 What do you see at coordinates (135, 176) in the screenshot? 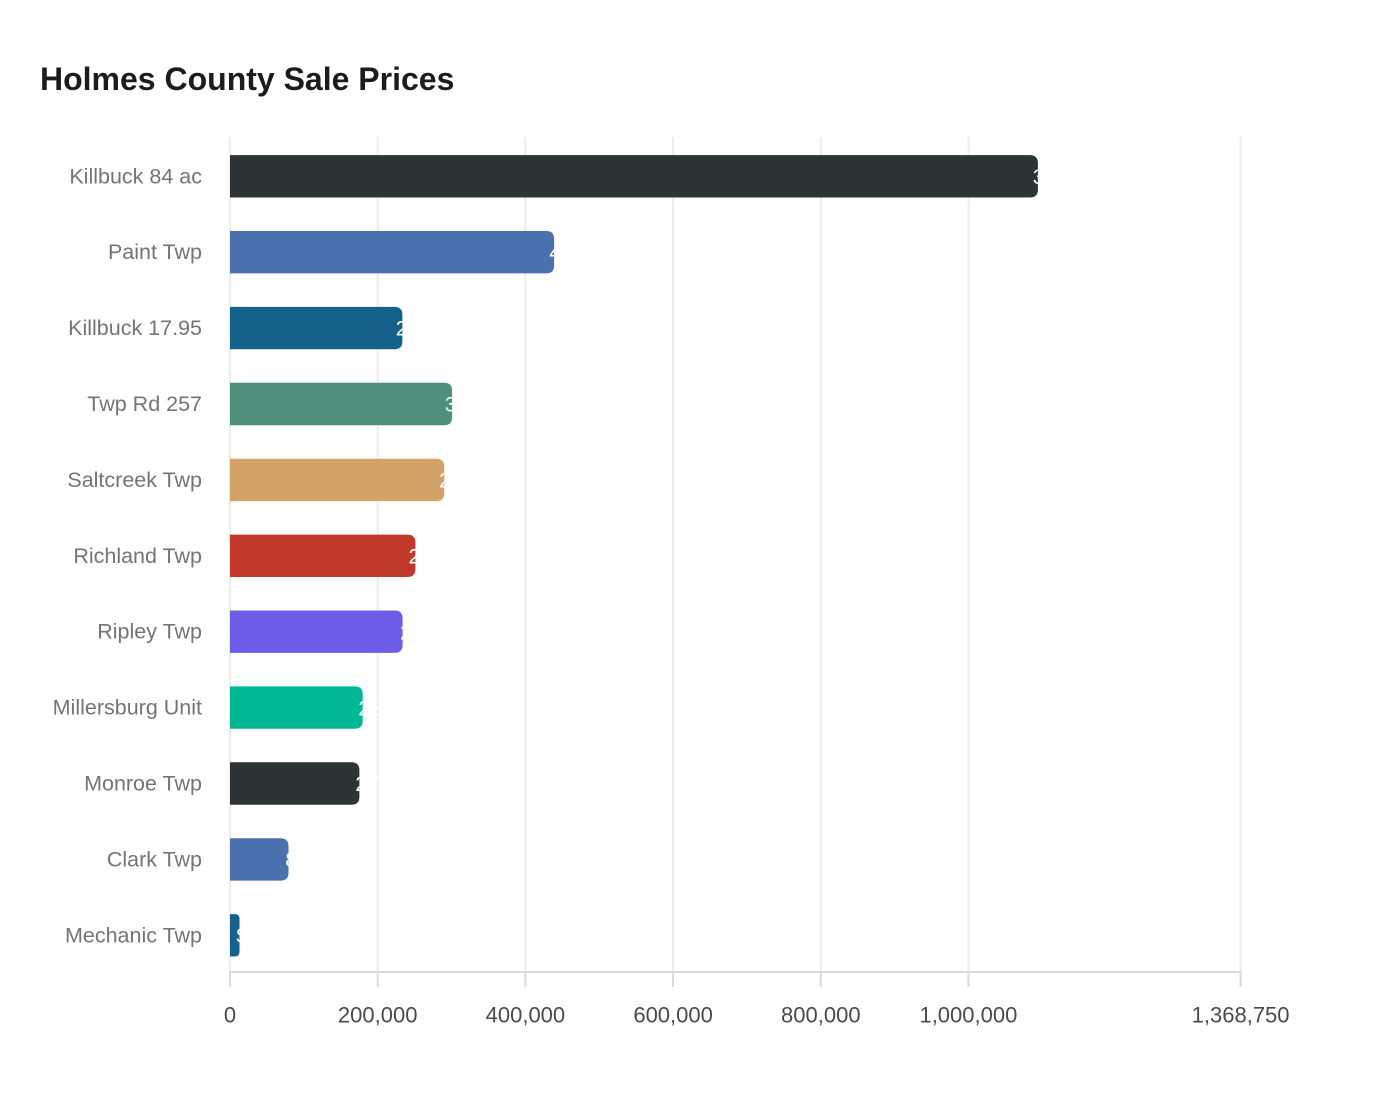
I see `svg-text: Killbuck 84 ac` at bounding box center [135, 176].